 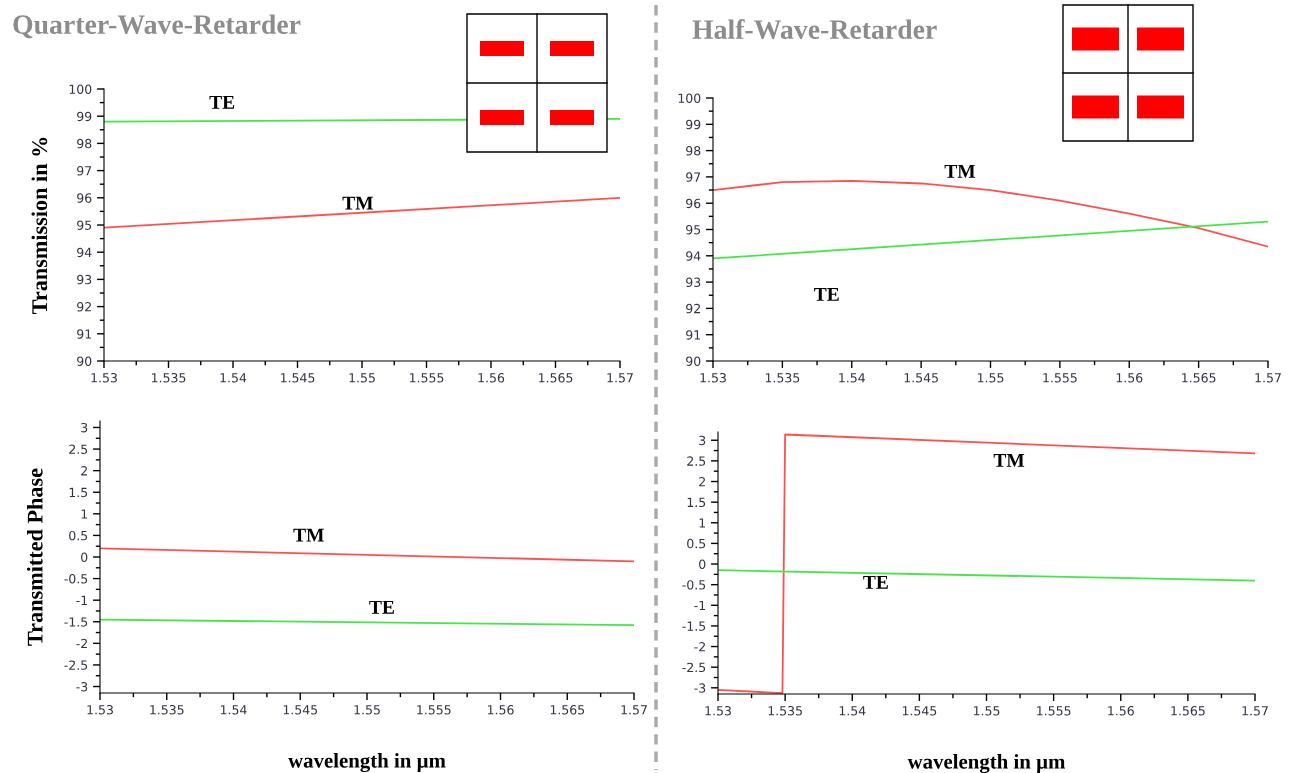 What do you see at coordinates (39, 225) in the screenshot?
I see `y-axis-title: Transmission in %` at bounding box center [39, 225].